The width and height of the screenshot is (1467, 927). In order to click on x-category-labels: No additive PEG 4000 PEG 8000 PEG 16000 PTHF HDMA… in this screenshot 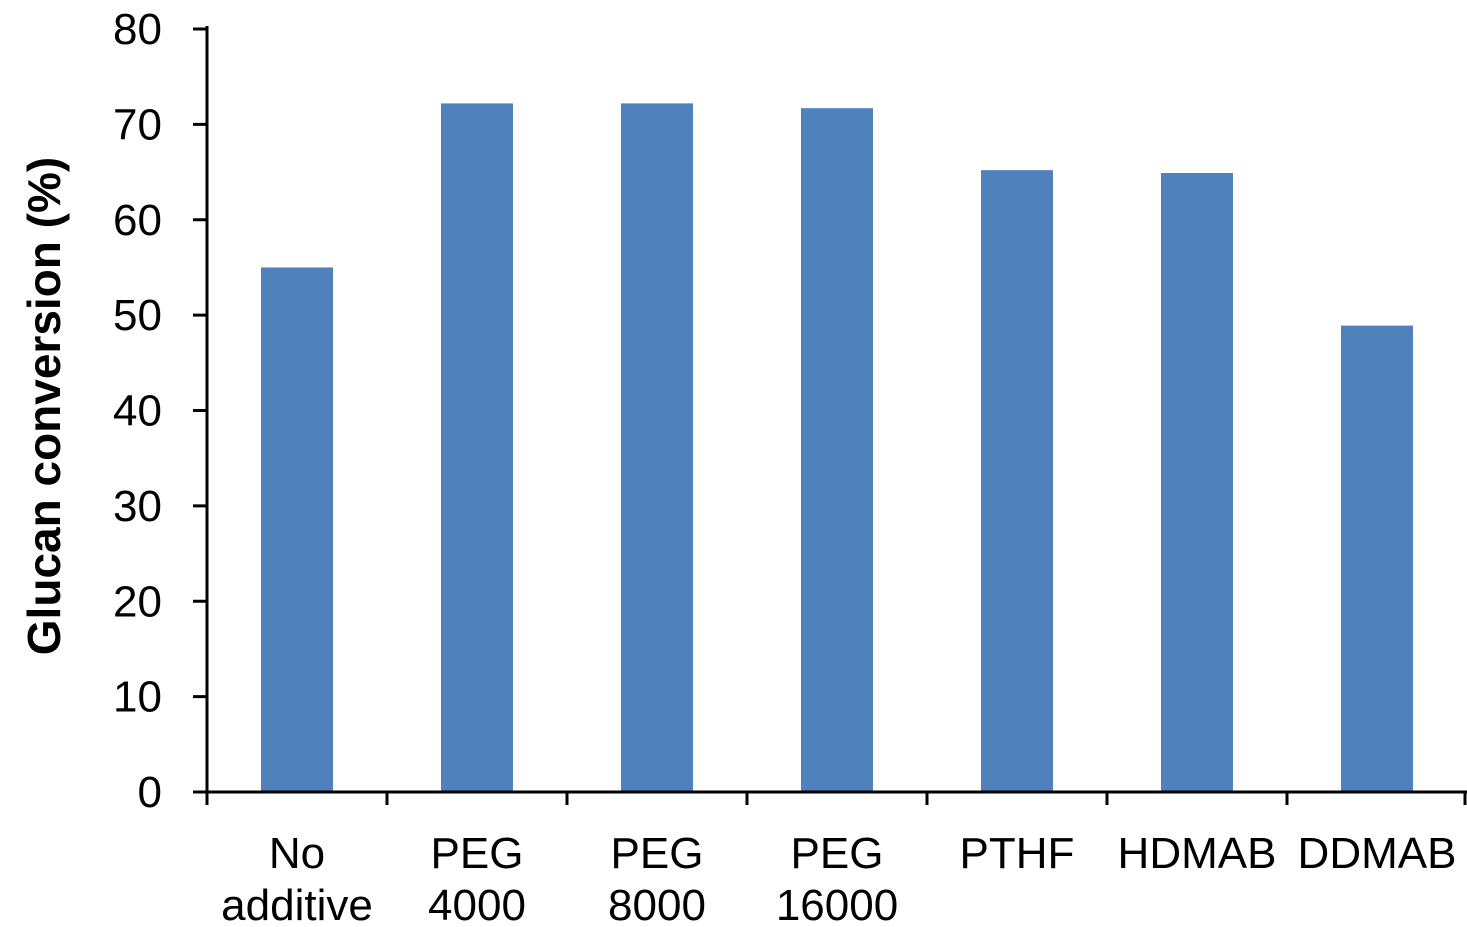, I will do `click(838, 878)`.